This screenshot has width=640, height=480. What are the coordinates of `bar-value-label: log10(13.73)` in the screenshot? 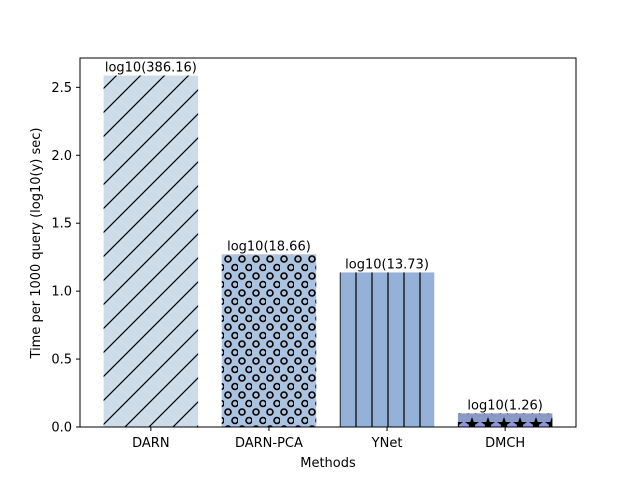 It's located at (387, 264).